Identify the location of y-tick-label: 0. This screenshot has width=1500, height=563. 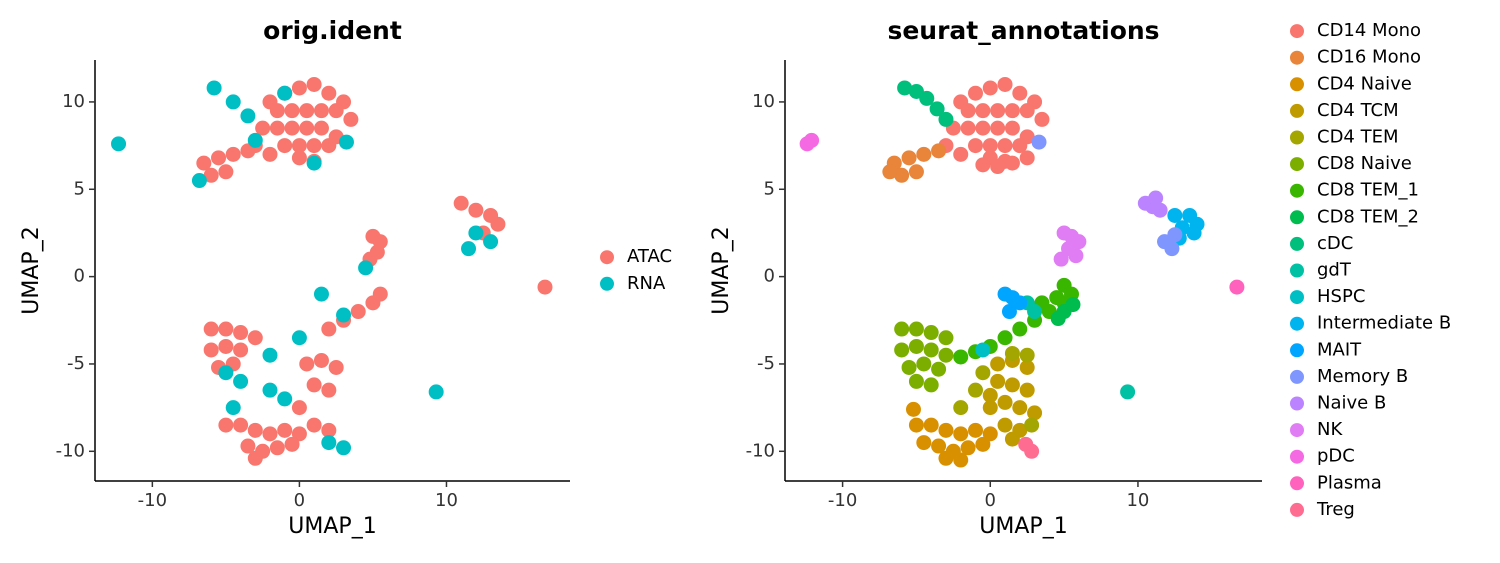
(79, 276).